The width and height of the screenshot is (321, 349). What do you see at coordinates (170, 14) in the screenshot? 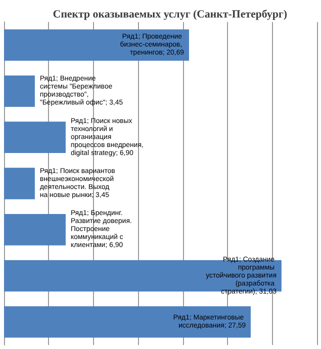
I see `chart-title: Спектр оказываемых услуг (Санкт-Петербург)` at bounding box center [170, 14].